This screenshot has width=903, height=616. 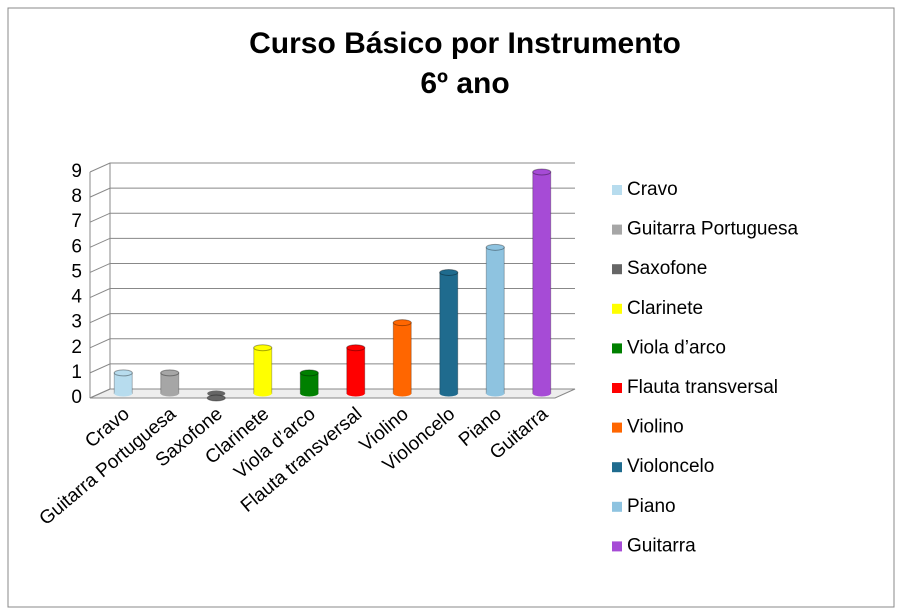 I want to click on y-tick-label: 2, so click(x=76, y=347).